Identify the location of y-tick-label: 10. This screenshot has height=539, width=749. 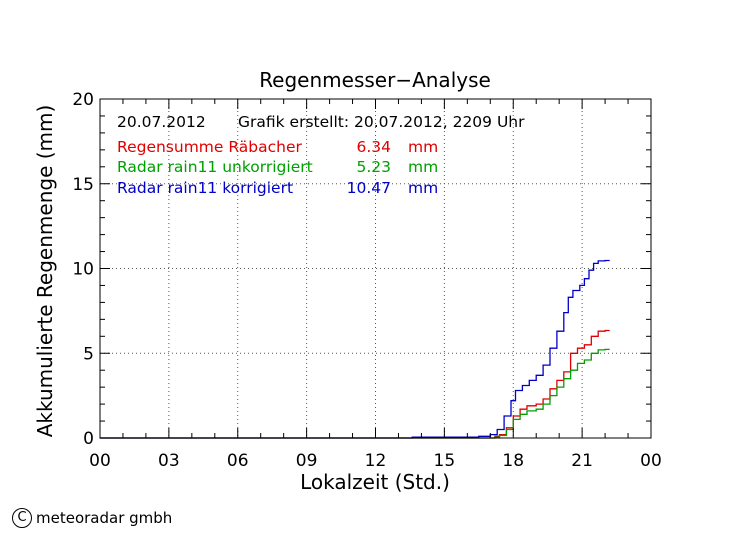
(83, 270).